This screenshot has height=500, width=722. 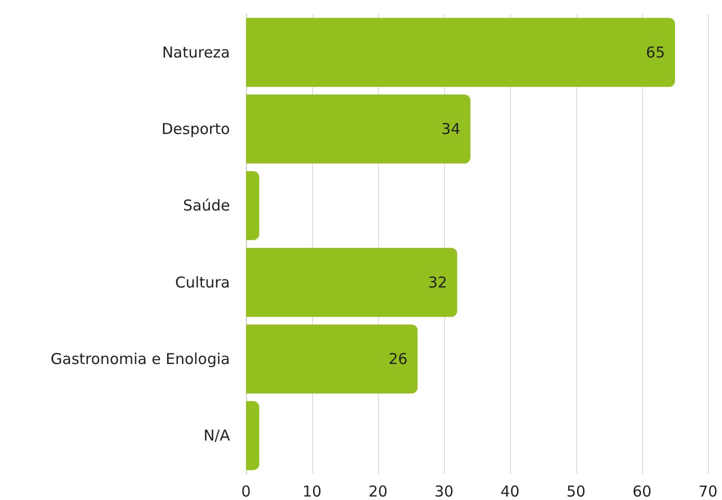 What do you see at coordinates (217, 435) in the screenshot?
I see `y-tick-label: N/A` at bounding box center [217, 435].